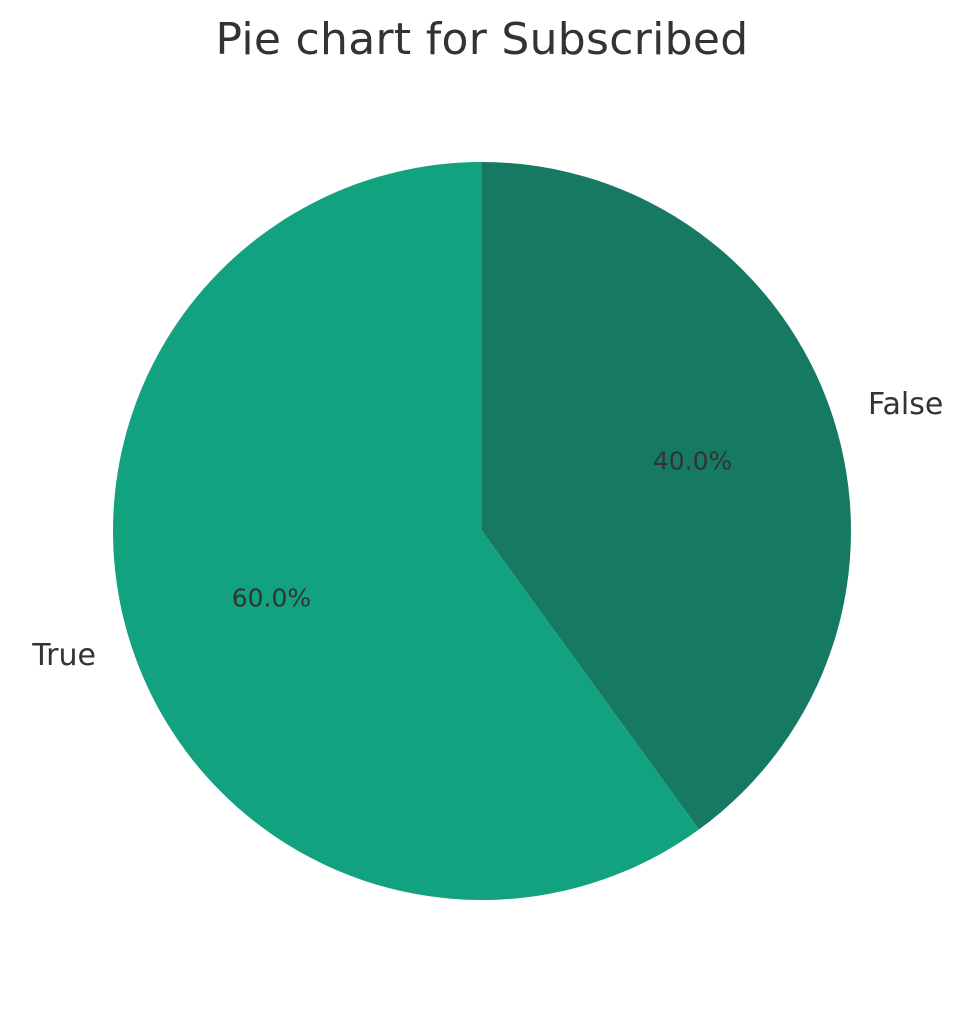 This screenshot has height=1018, width=972. Describe the element at coordinates (63, 655) in the screenshot. I see `slice-label-true: True` at that location.